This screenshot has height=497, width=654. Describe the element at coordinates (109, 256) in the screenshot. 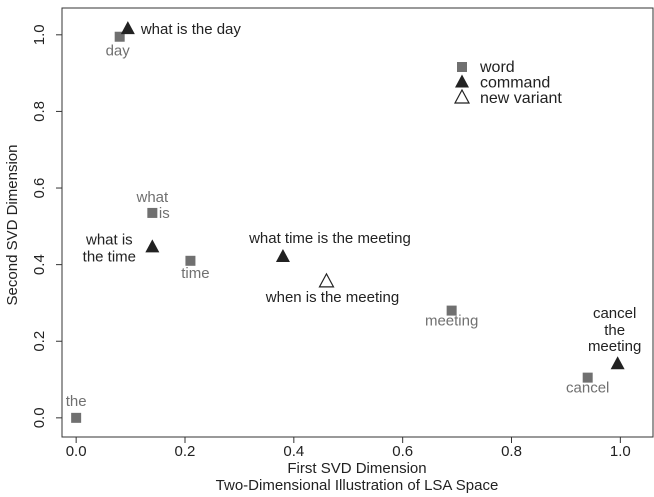

I see `point-label: the time` at that location.